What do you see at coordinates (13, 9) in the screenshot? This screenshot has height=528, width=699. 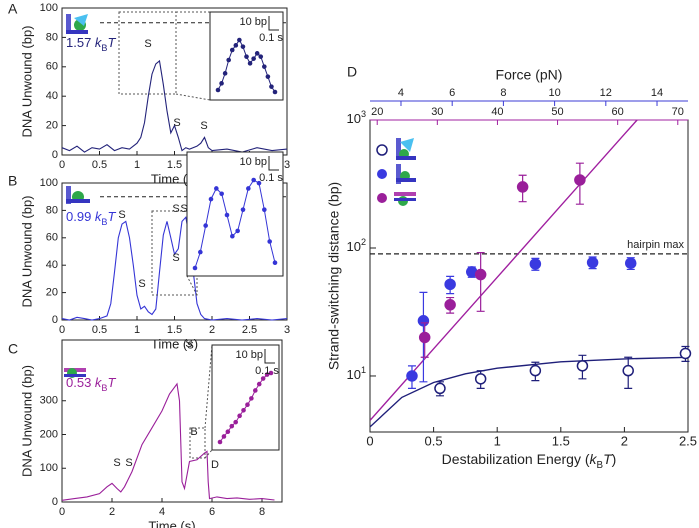 I see `panel-label: A` at bounding box center [13, 9].